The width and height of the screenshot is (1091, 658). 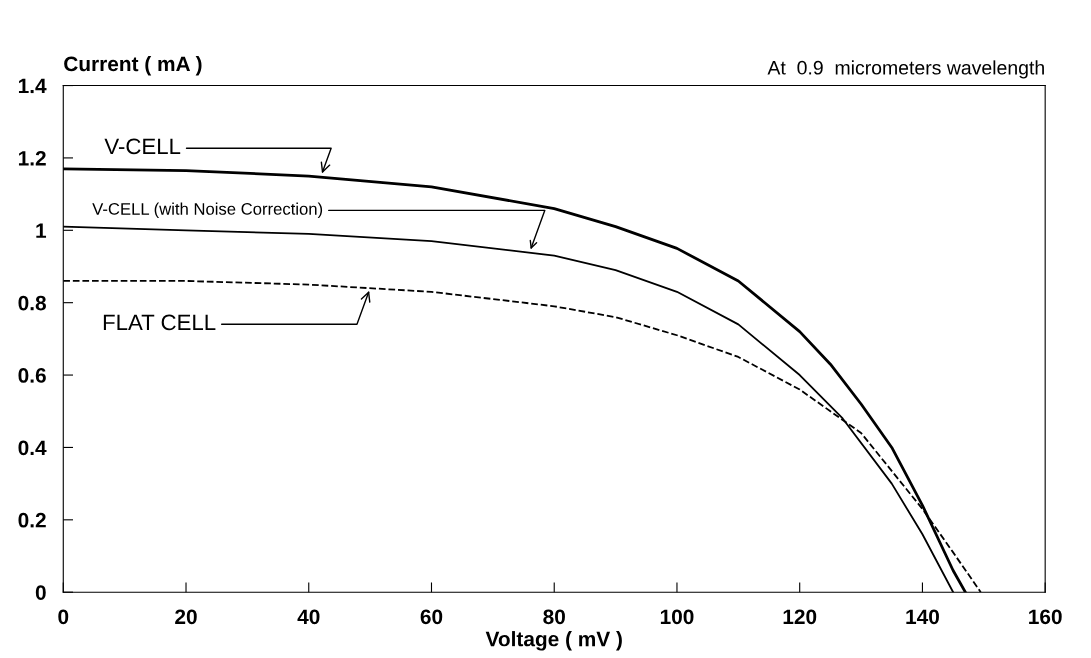 I want to click on y-tick-label: 0.6, so click(x=32, y=375).